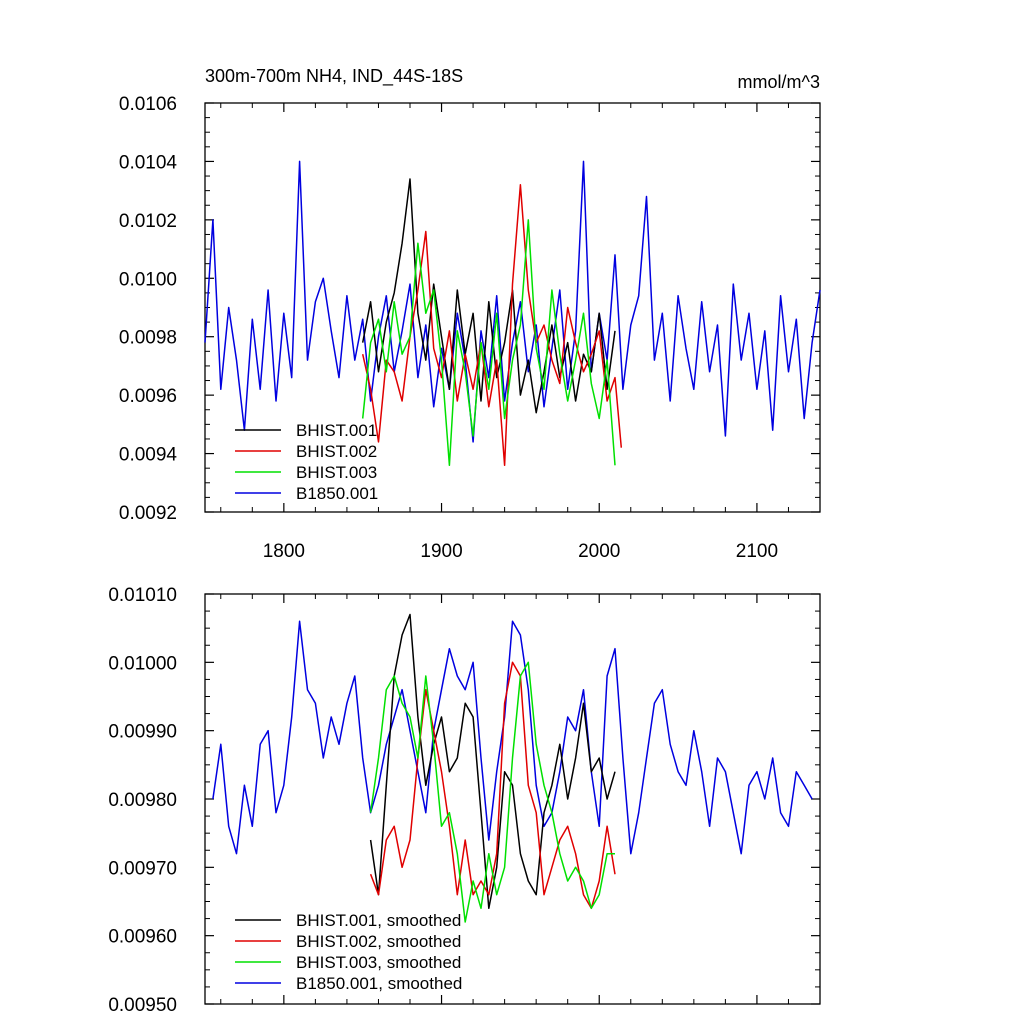  I want to click on top-y-tick-label: 0.0096, so click(148, 396).